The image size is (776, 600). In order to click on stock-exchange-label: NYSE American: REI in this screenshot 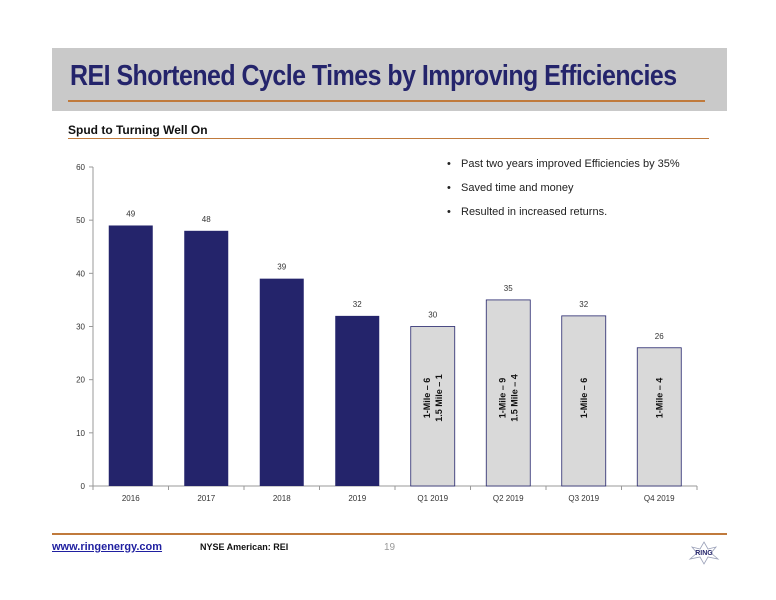, I will do `click(244, 547)`.